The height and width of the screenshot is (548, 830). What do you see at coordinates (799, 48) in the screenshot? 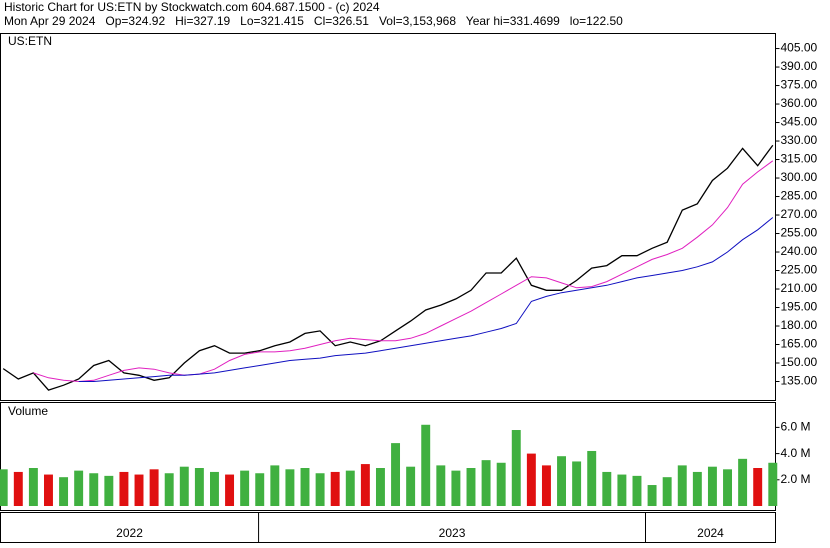
I see `y-tick-label: 405.00` at bounding box center [799, 48].